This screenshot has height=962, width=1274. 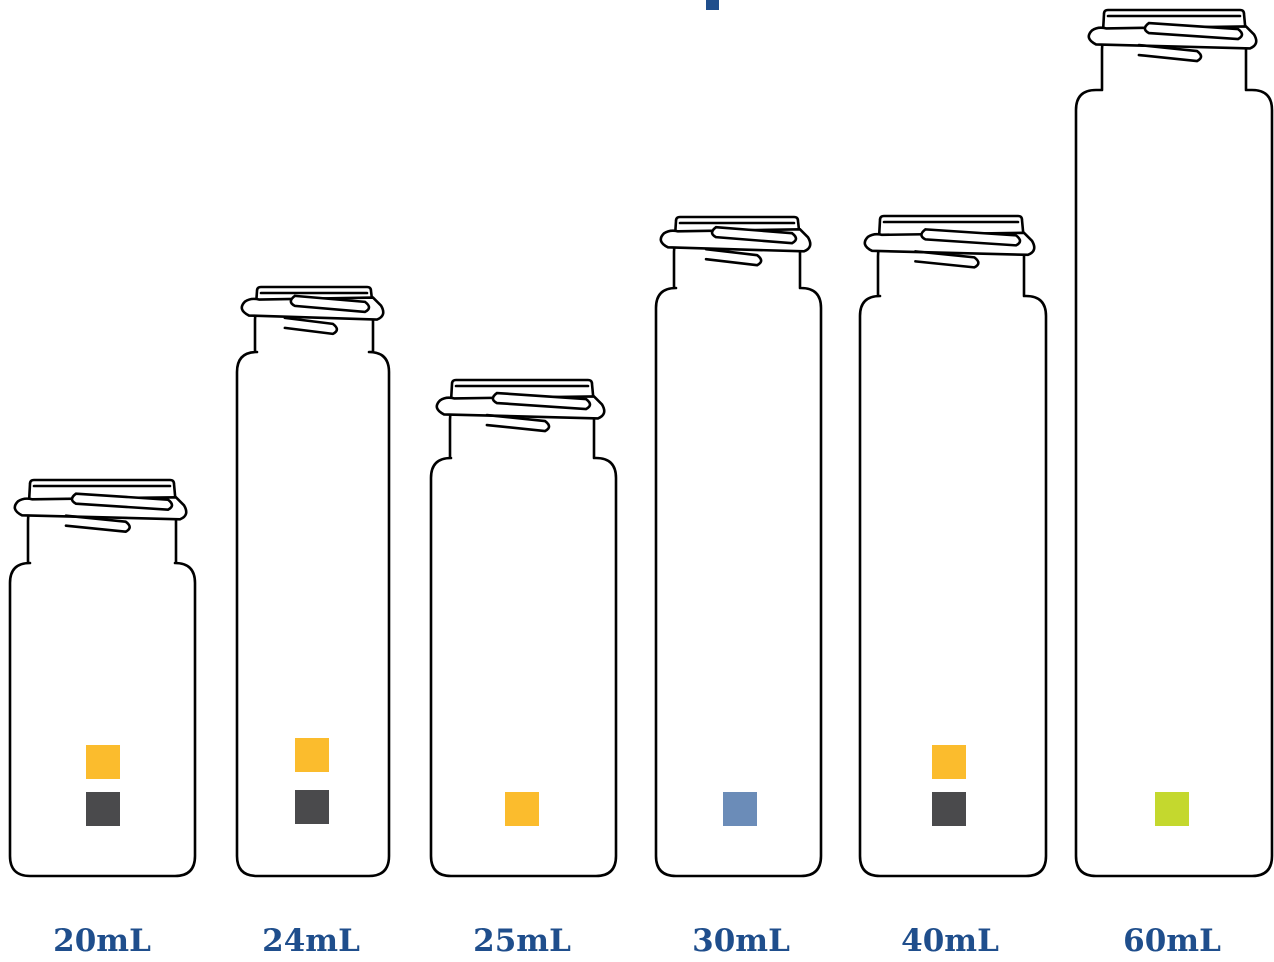 What do you see at coordinates (637, 941) in the screenshot?
I see `labels-group: 20mL 24mL 25mL 30mL 40mL 60mL` at bounding box center [637, 941].